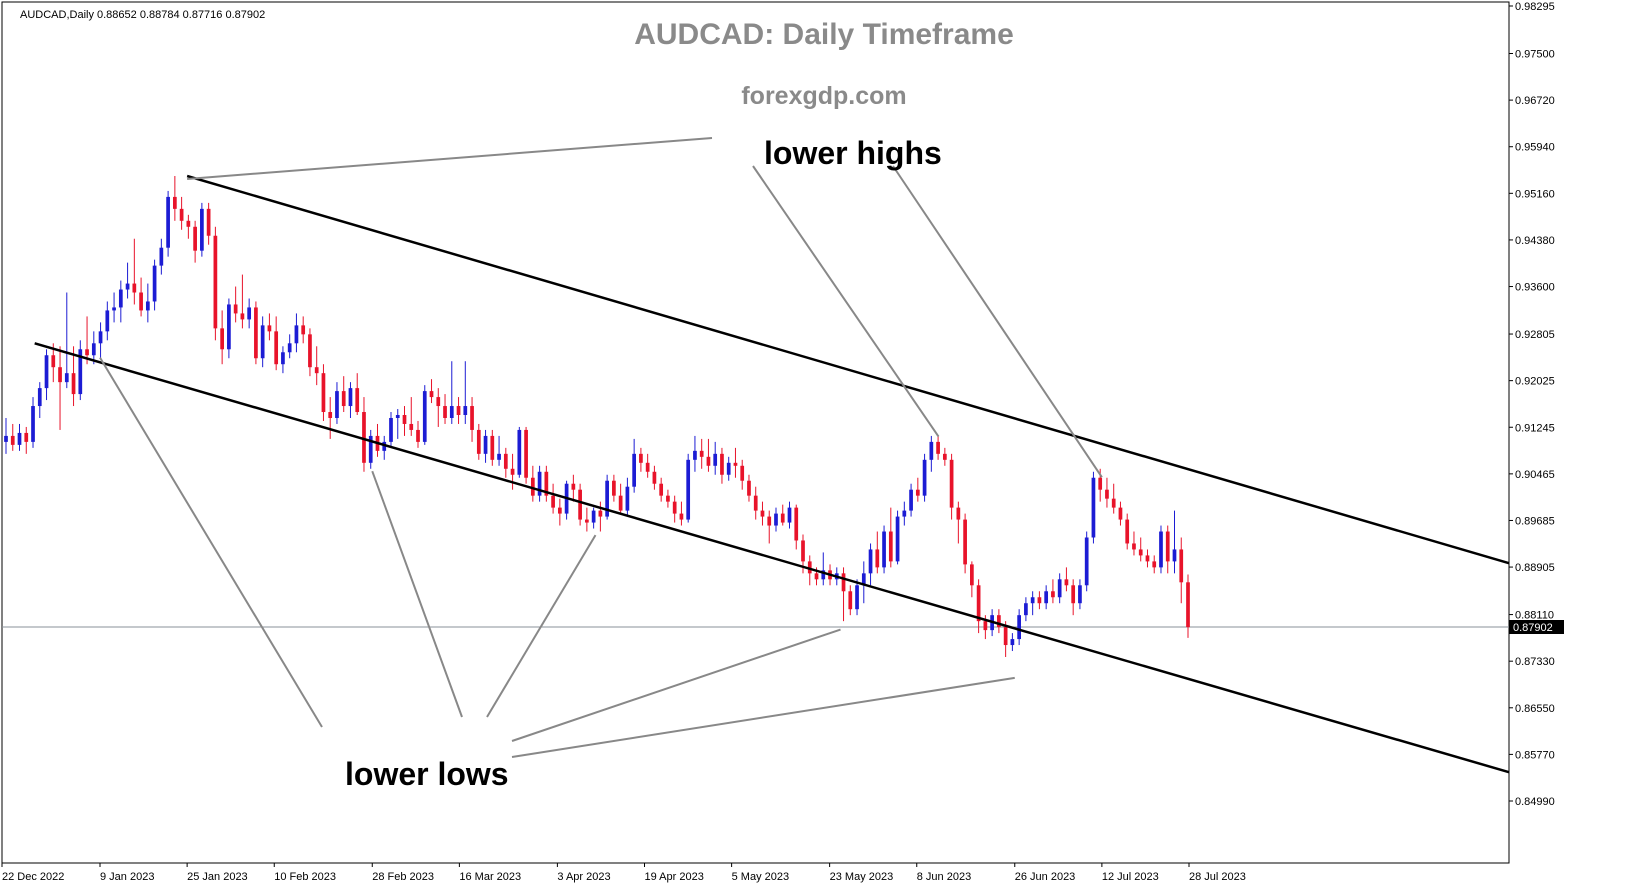 The height and width of the screenshot is (889, 1649). I want to click on current-price-tag-box, so click(1536, 627).